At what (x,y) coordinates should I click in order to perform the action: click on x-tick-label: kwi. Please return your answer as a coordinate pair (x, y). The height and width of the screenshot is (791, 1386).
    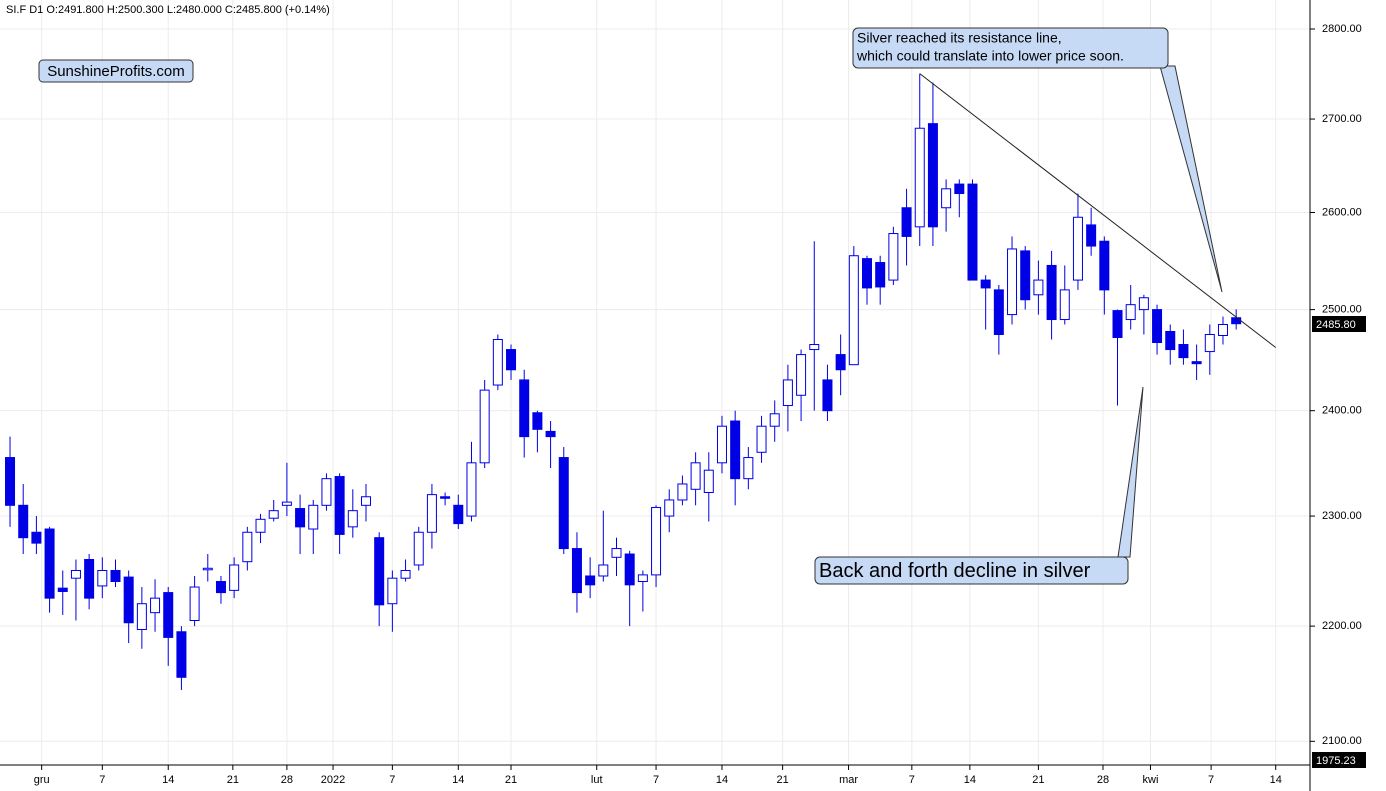
    Looking at the image, I should click on (1151, 780).